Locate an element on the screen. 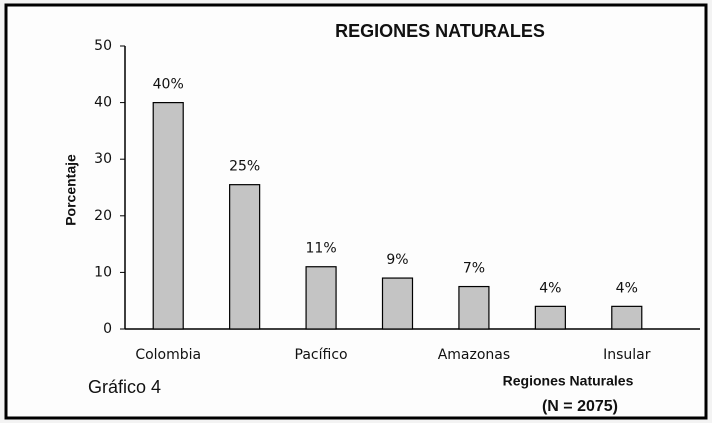  y-tick-label: 20 is located at coordinates (103, 216).